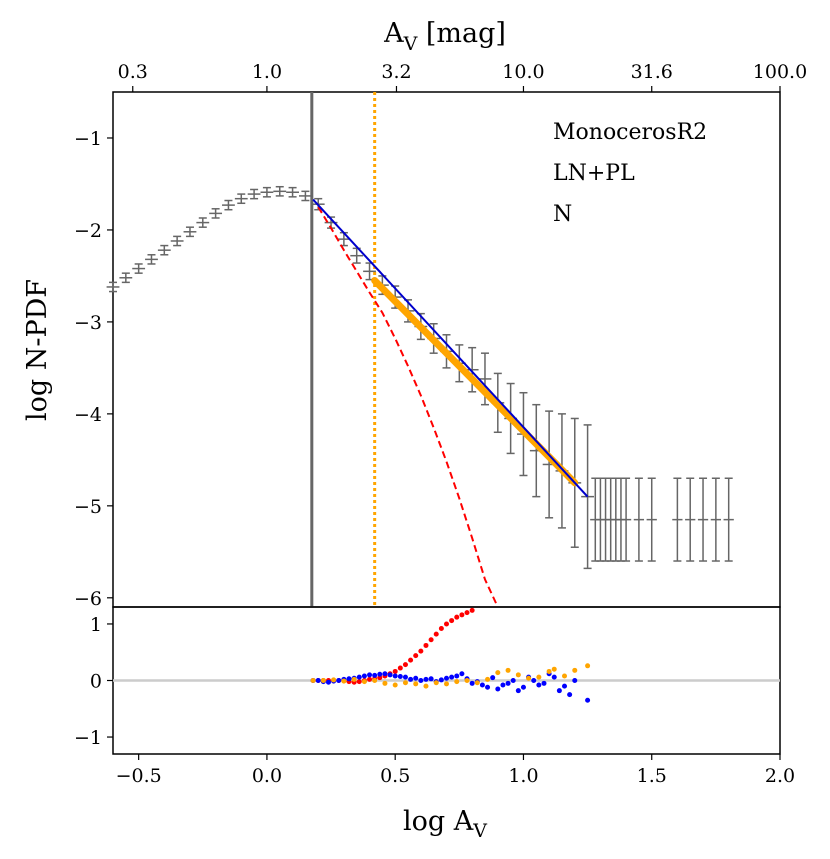 This screenshot has height=859, width=830. I want to click on top-x-tick-label: 31.6, so click(652, 72).